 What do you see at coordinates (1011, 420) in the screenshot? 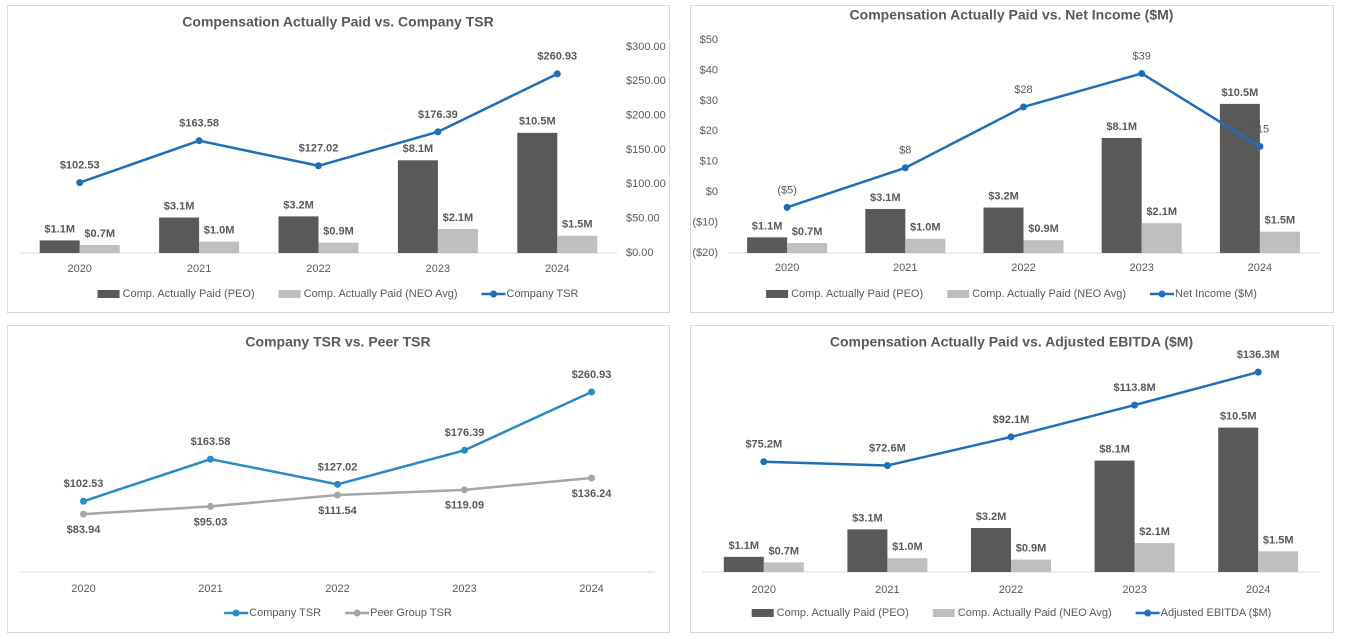
I see `value-label: $92.1M` at bounding box center [1011, 420].